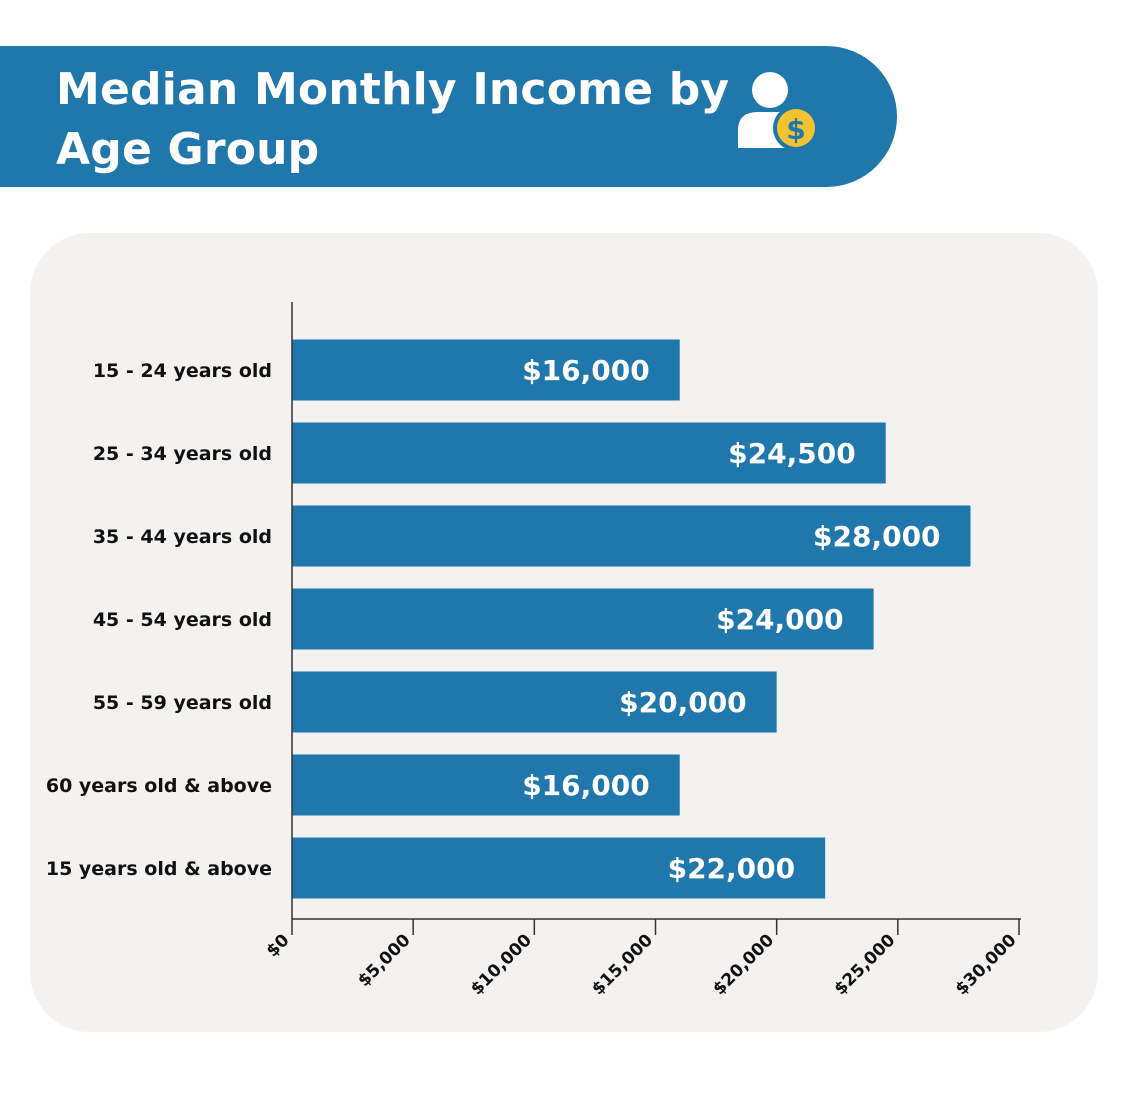  I want to click on value-label-4: $20,000, so click(683, 702).